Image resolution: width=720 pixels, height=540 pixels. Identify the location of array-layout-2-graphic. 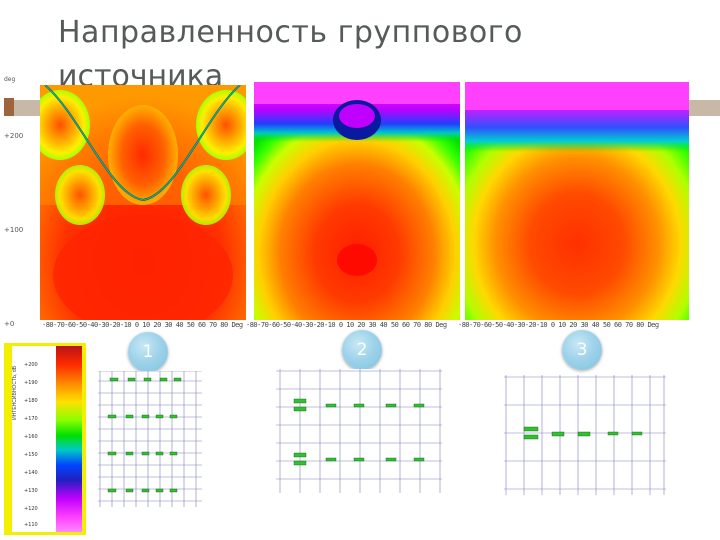
(359, 431).